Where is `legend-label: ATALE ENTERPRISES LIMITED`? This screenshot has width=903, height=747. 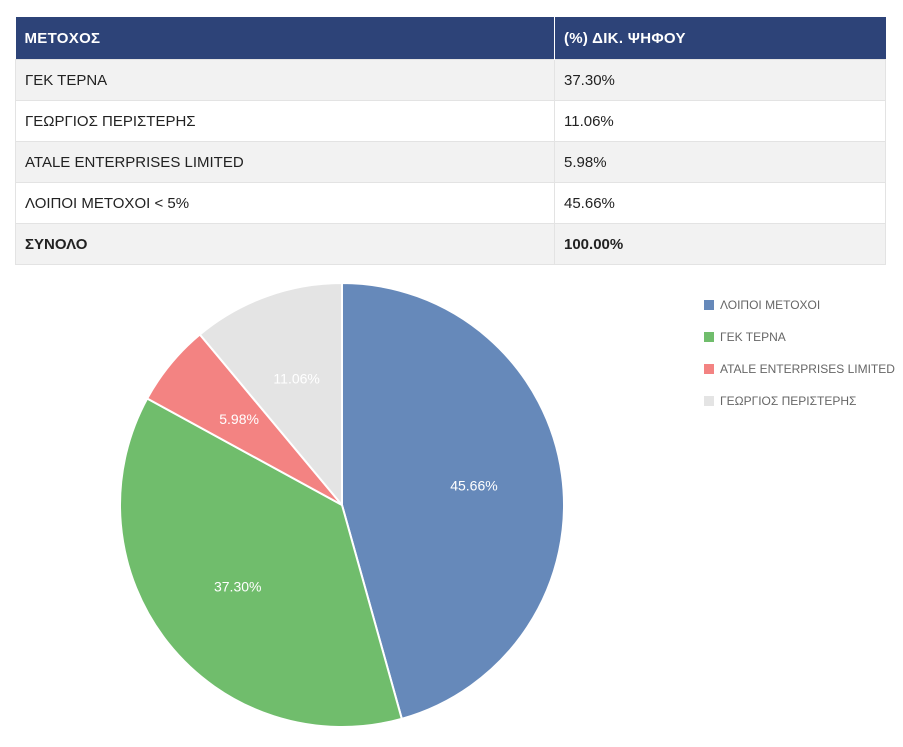
legend-label: ATALE ENTERPRISES LIMITED is located at coordinates (807, 369).